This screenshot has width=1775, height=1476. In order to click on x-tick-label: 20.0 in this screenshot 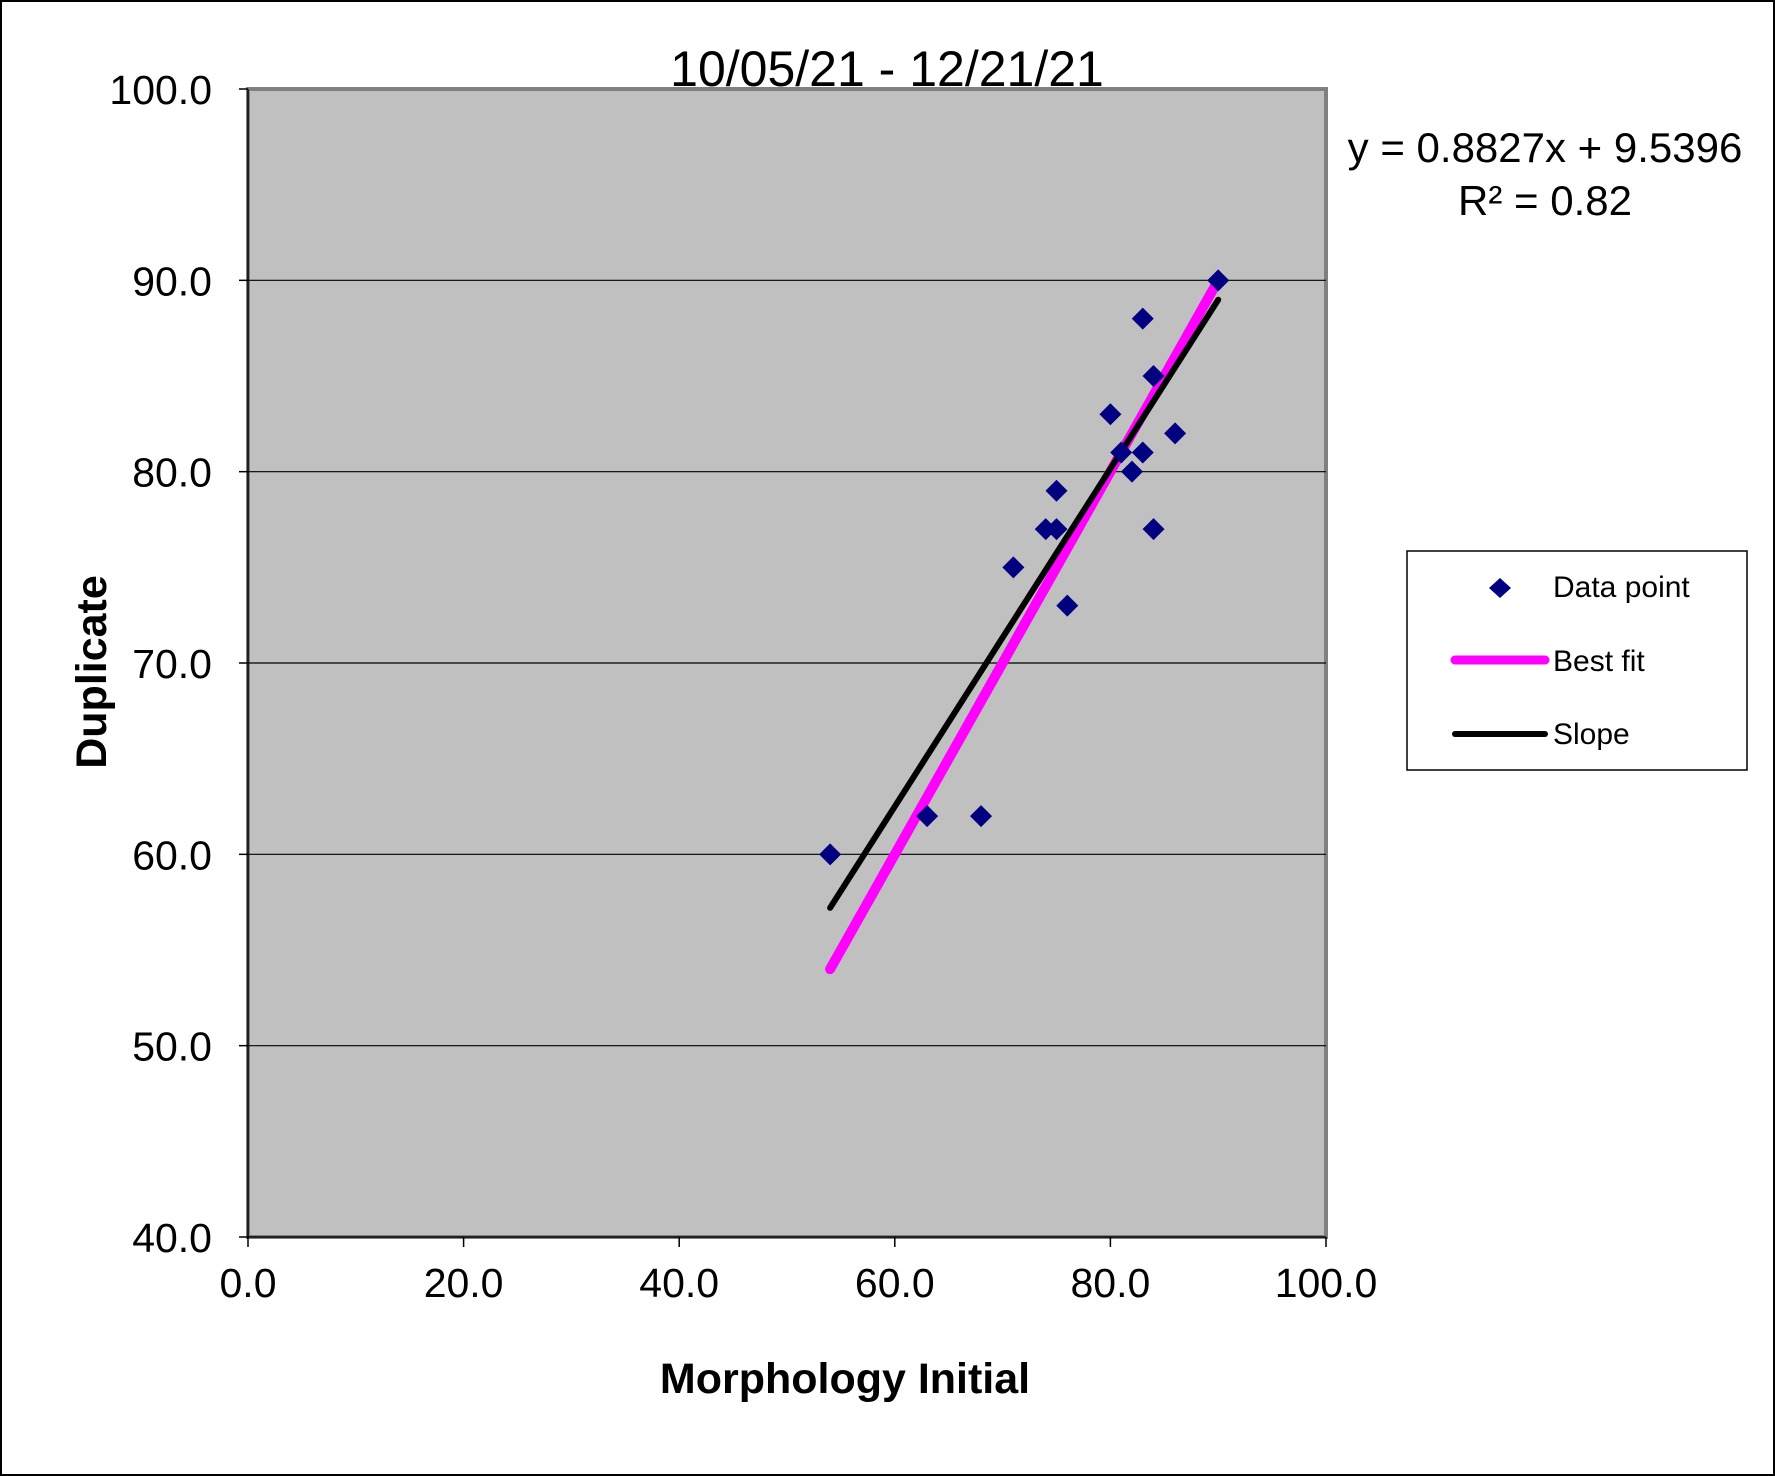, I will do `click(464, 1283)`.